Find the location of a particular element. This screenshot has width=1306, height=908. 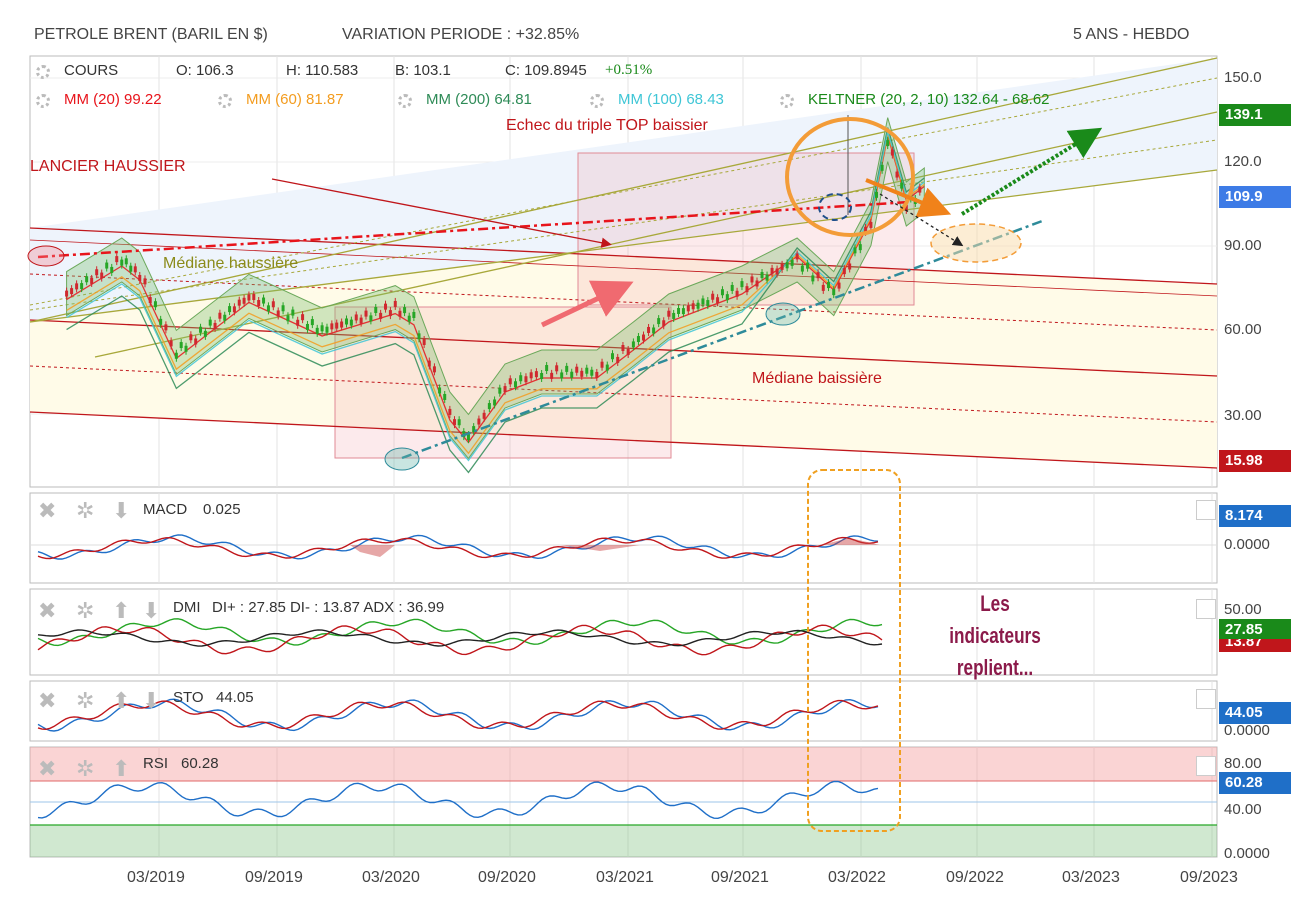

x-tick-label: 09/2019 is located at coordinates (274, 877).